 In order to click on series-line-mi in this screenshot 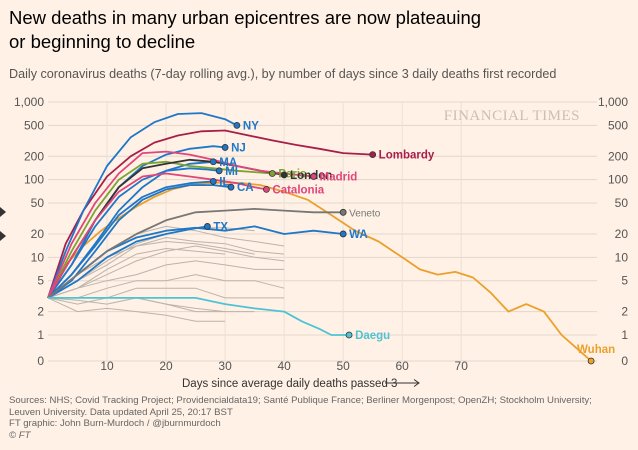, I will do `click(133, 233)`.